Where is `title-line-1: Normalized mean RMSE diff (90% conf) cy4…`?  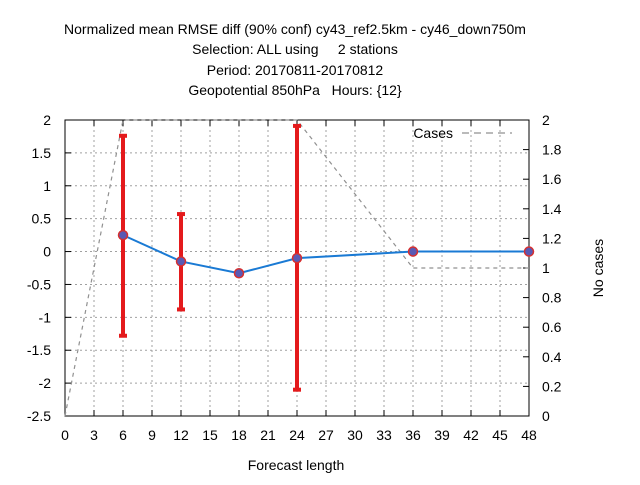 title-line-1: Normalized mean RMSE diff (90% conf) cy4… is located at coordinates (295, 29).